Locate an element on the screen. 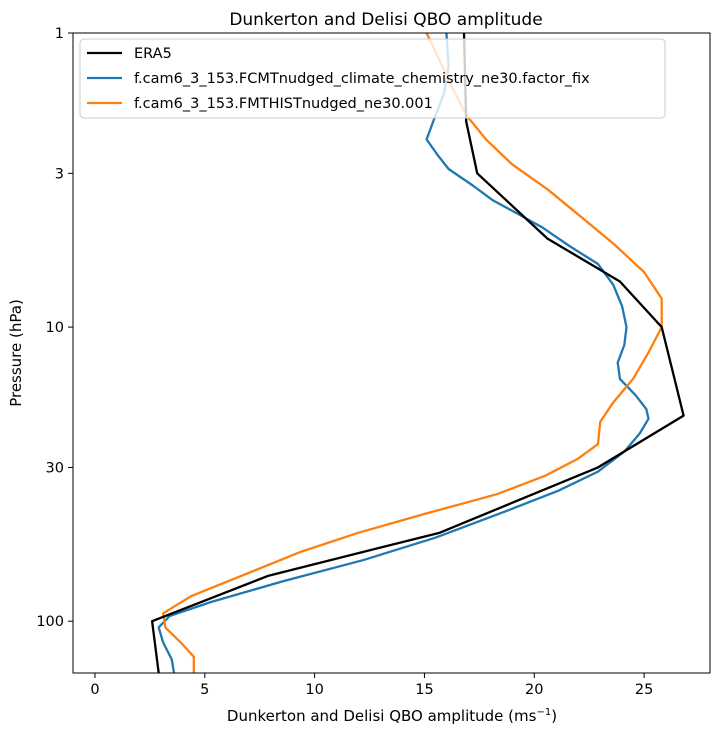  x-tick-label: 0 is located at coordinates (94, 690).